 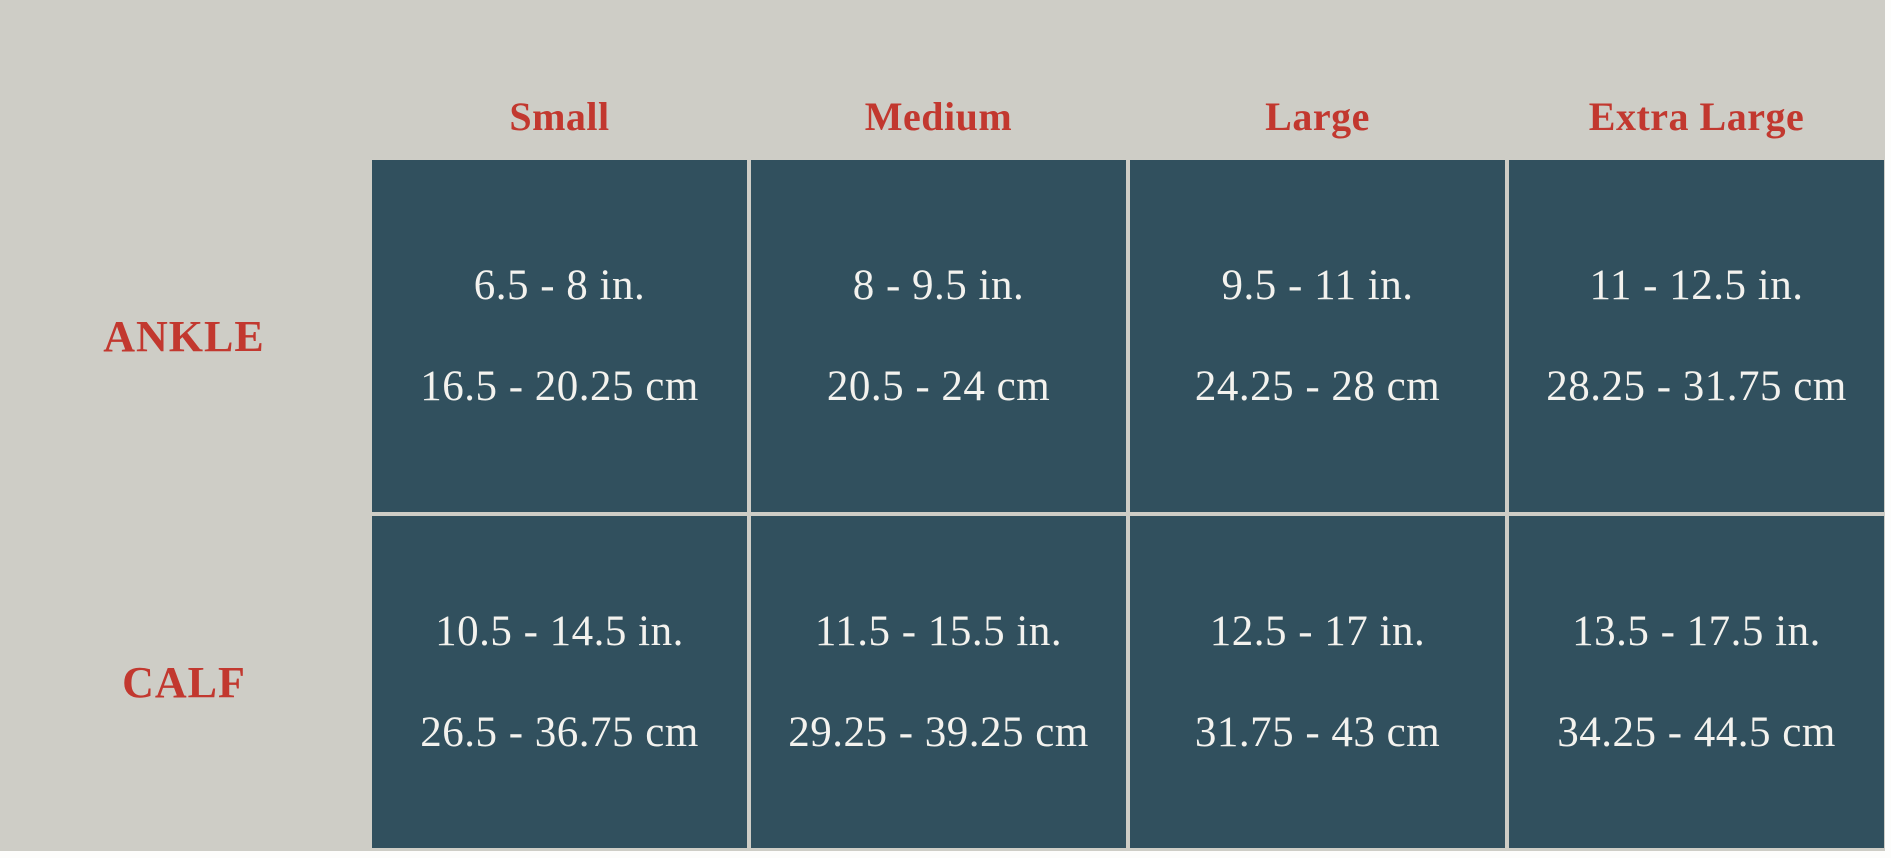 I want to click on cell-calf-small: 10.5 - 14.5 in. 26.5 - 36.75 cm, so click(x=559, y=682).